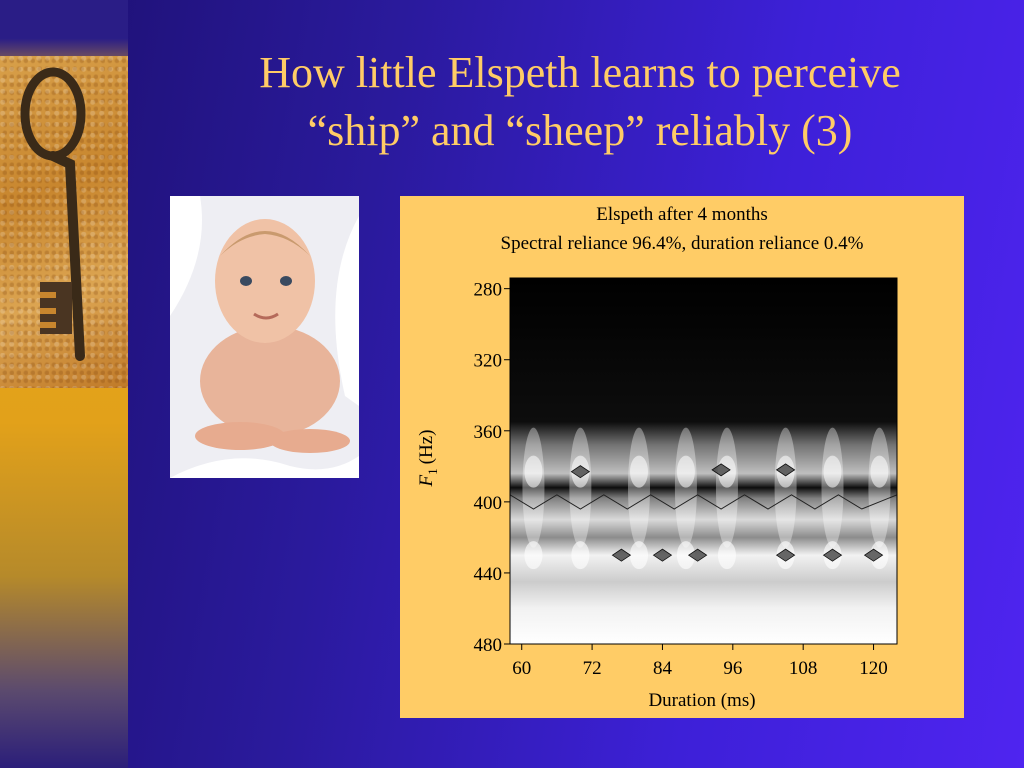 Image resolution: width=1024 pixels, height=768 pixels. Describe the element at coordinates (803, 668) in the screenshot. I see `x-tick-label: 108` at that location.